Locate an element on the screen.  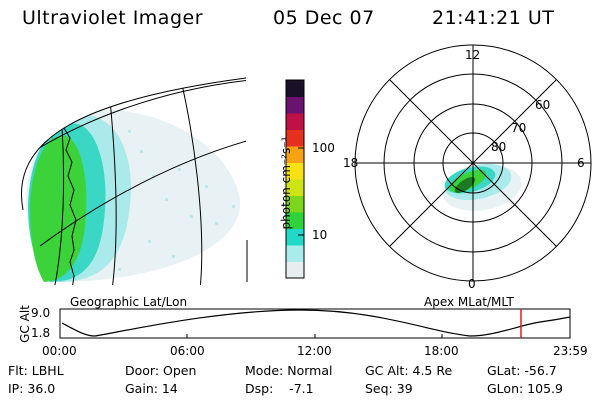
polar-mlt-6: 6 is located at coordinates (581, 163).